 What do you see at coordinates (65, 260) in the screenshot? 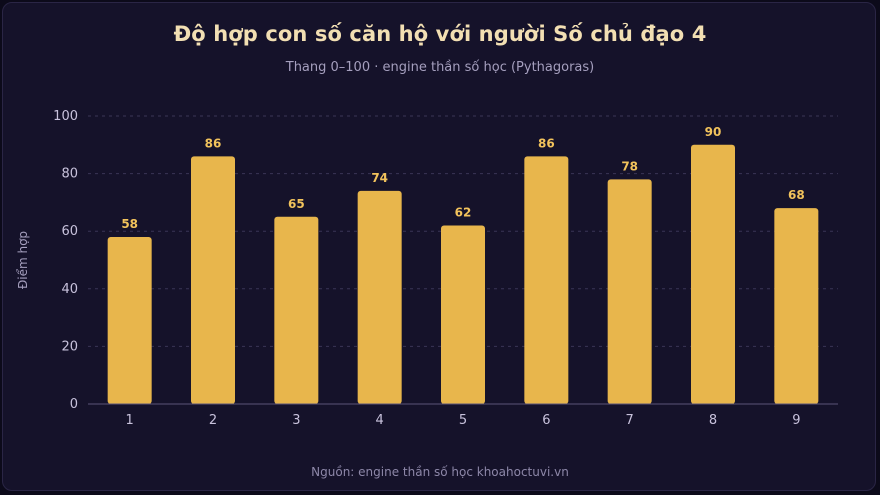
I see `y-axis-ticks: 0 20 40 60 80 100` at bounding box center [65, 260].